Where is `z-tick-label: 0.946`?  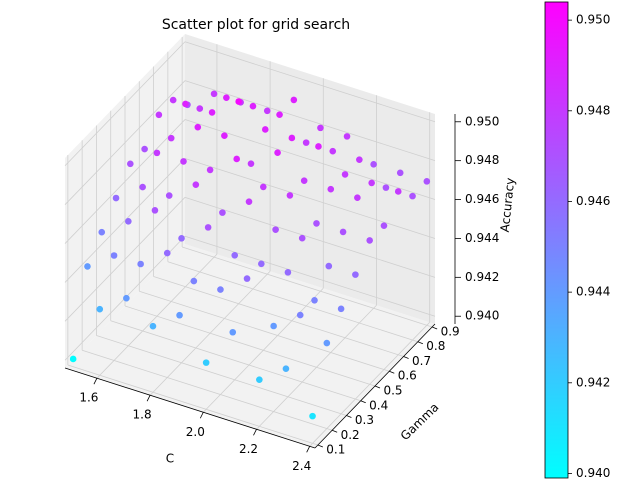 z-tick-label: 0.946 is located at coordinates (482, 199).